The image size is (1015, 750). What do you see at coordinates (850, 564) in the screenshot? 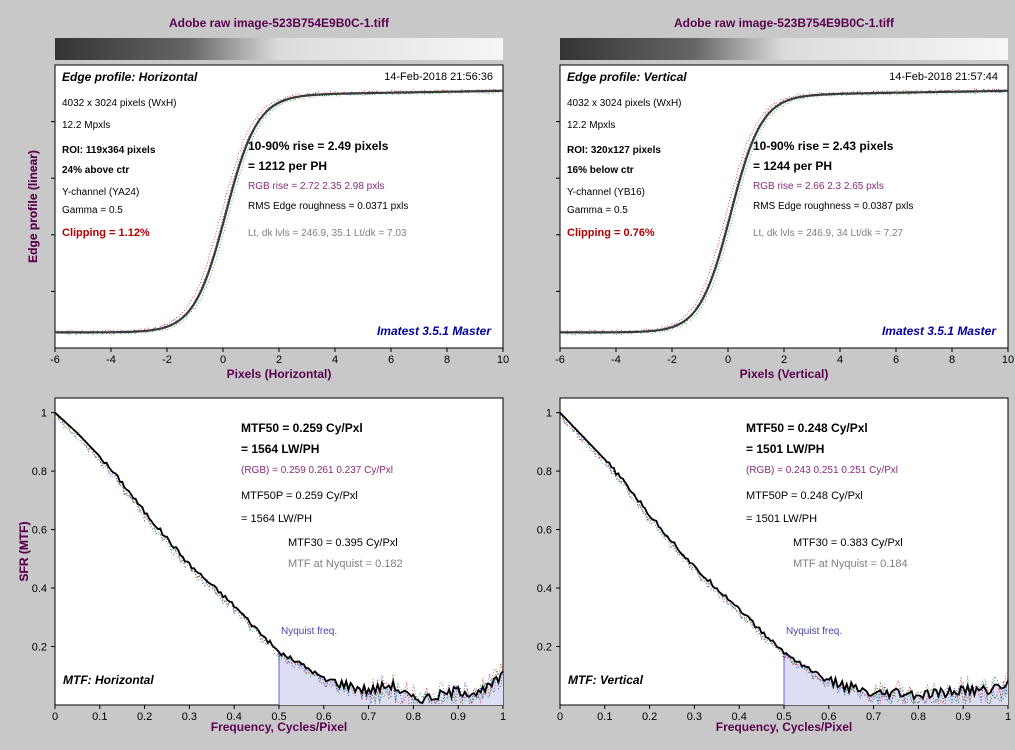
I see `mtf-at-nyquist: MTF at Nyquist = 0.184` at bounding box center [850, 564].